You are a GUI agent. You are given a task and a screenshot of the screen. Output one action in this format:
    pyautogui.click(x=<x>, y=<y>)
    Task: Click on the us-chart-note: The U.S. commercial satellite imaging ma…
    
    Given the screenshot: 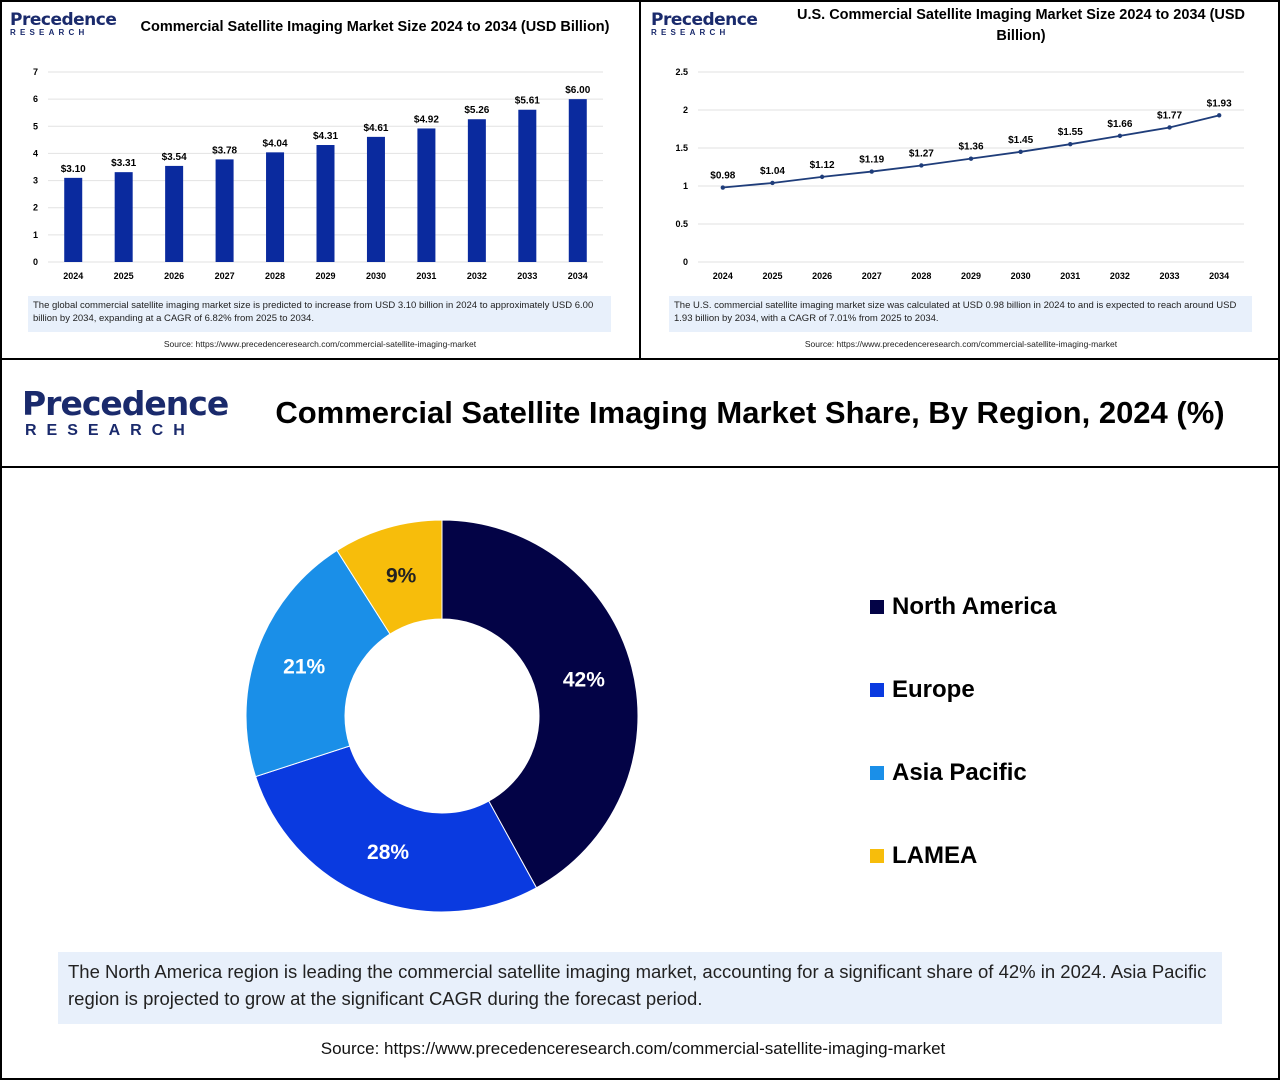 What is the action you would take?
    pyautogui.click(x=960, y=314)
    